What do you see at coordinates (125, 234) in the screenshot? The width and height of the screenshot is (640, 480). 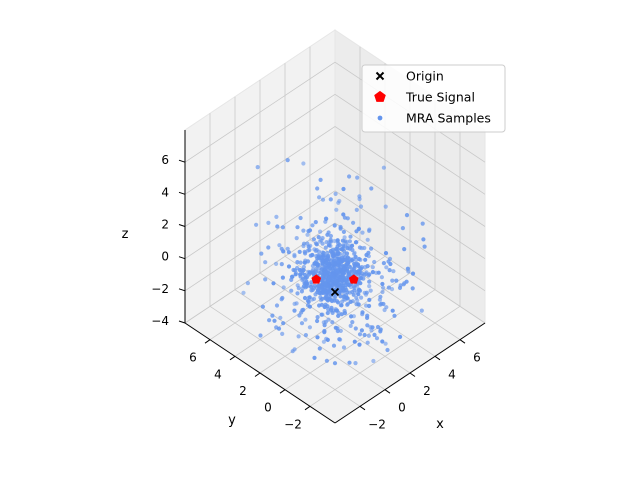 I see `z-axis-label: z` at bounding box center [125, 234].